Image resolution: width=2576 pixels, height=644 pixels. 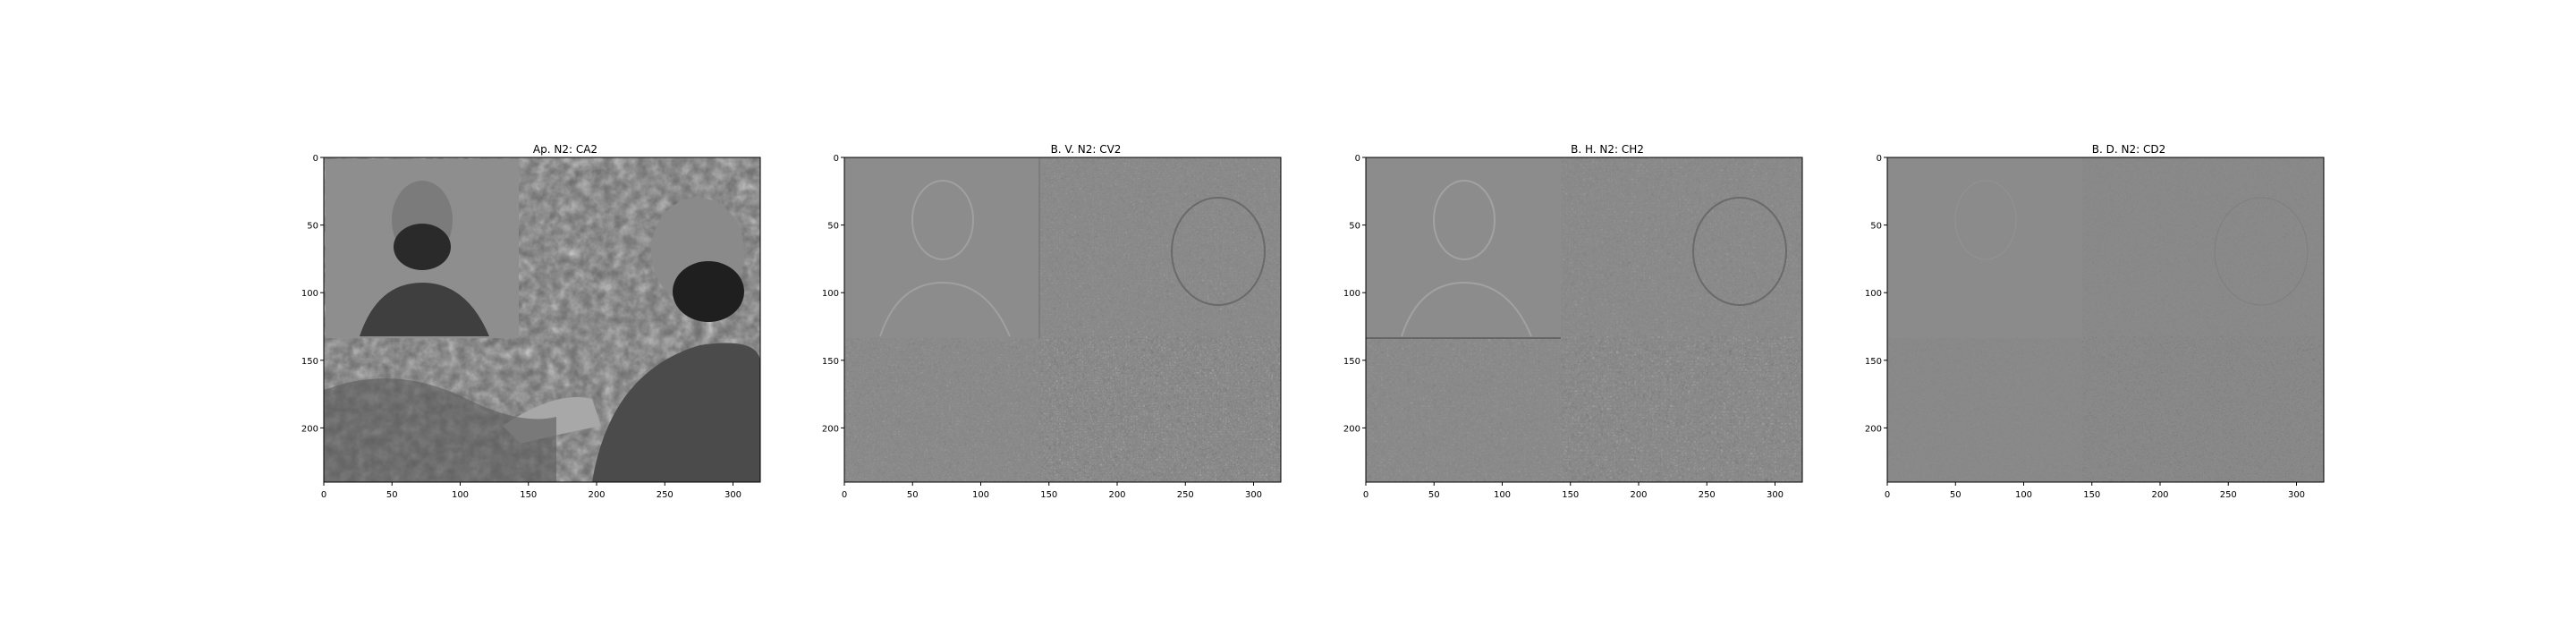 I want to click on subplot-cv2: B. V. N2: CV2, so click(x=1079, y=331).